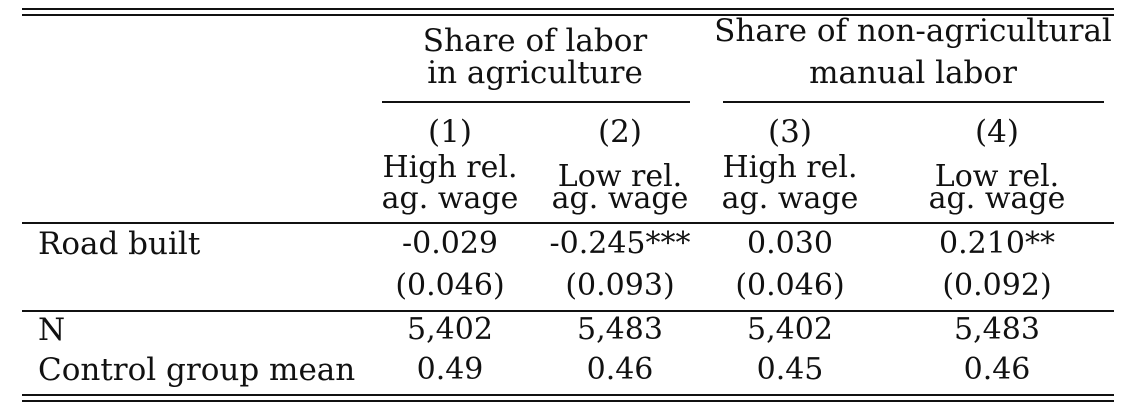 This screenshot has height=412, width=1136. What do you see at coordinates (913, 31) in the screenshot?
I see `panel-header-manual-line1: Share of non-agricultural` at bounding box center [913, 31].